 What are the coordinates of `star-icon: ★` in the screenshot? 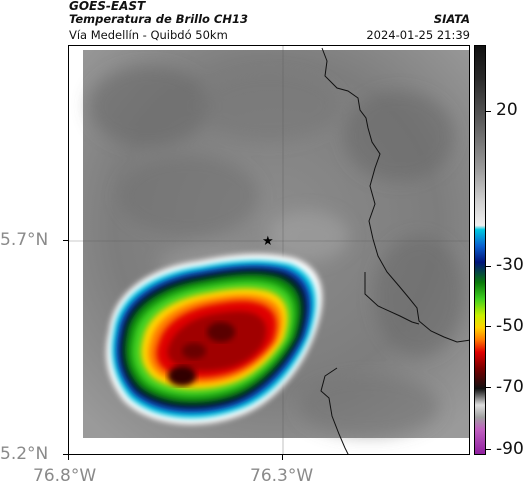 It's located at (268, 241).